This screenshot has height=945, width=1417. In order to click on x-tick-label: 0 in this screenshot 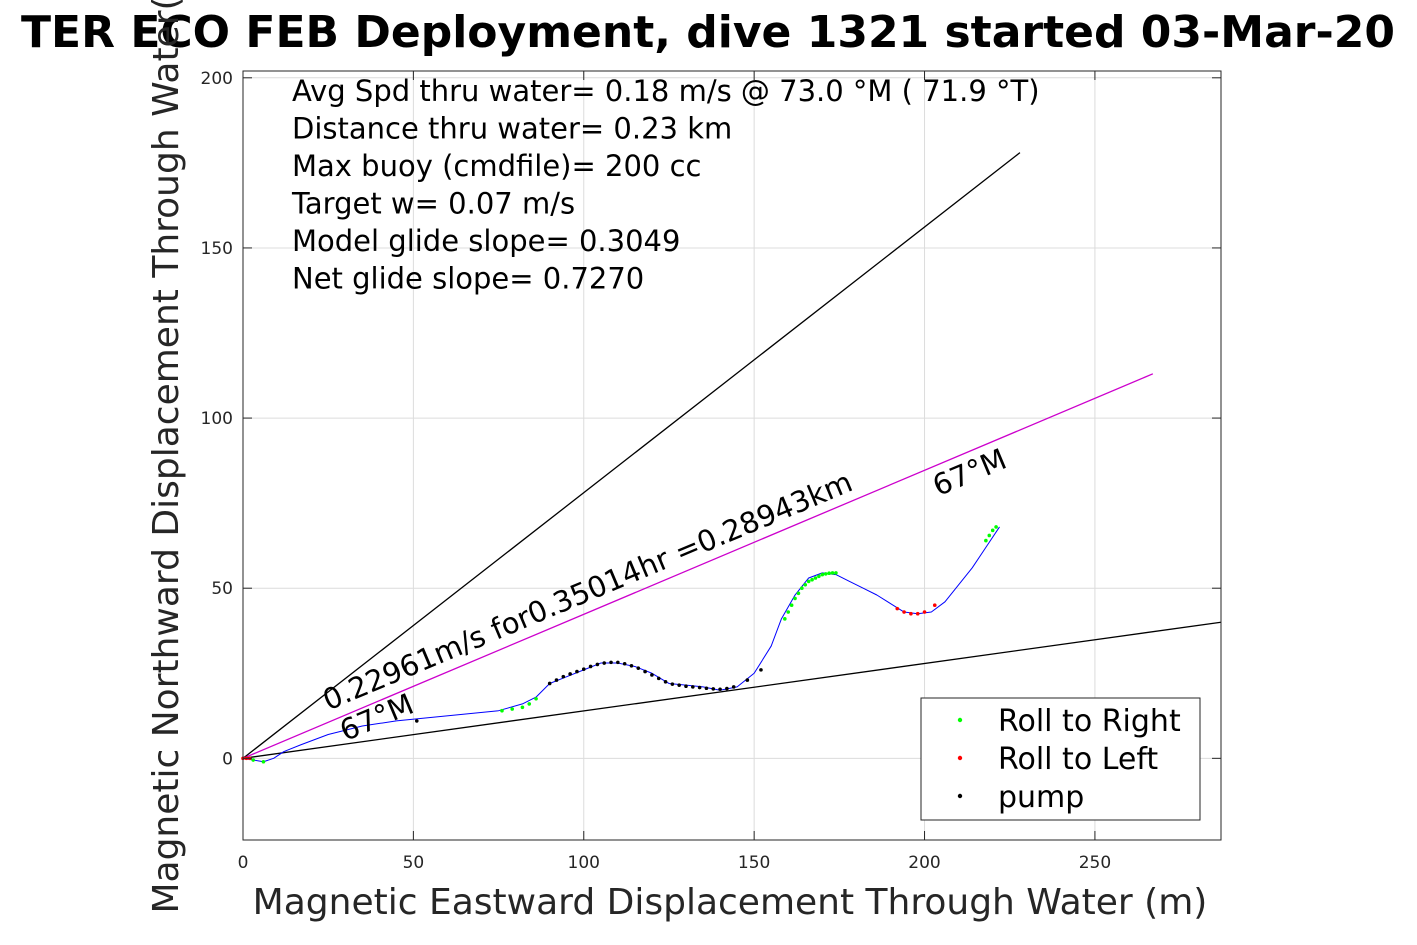, I will do `click(243, 863)`.